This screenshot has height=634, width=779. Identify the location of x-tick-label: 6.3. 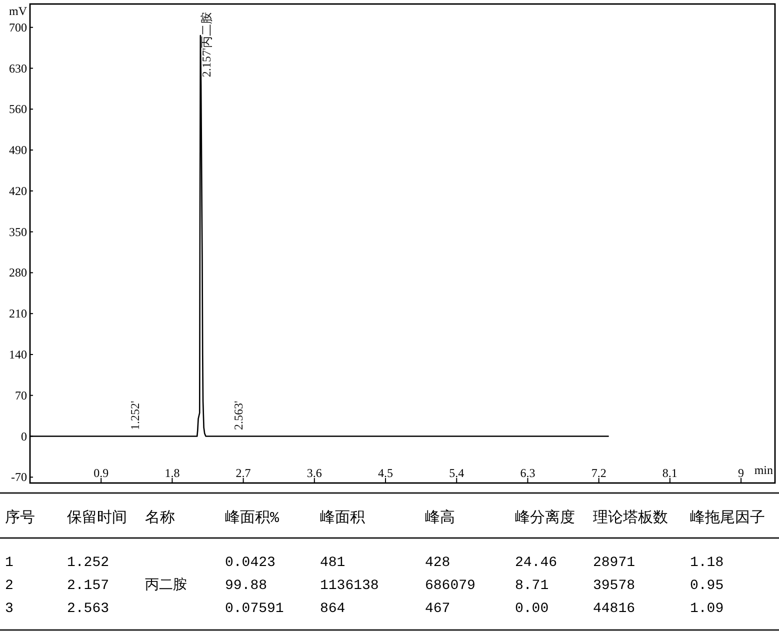
(528, 473).